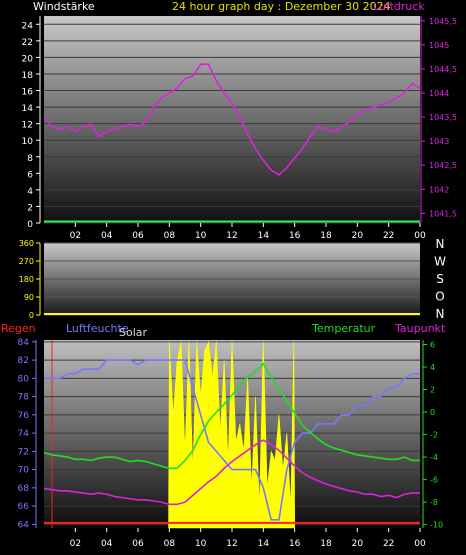 Image resolution: width=466 pixels, height=555 pixels. I want to click on panel-2-left-tick-label: 90, so click(29, 297).